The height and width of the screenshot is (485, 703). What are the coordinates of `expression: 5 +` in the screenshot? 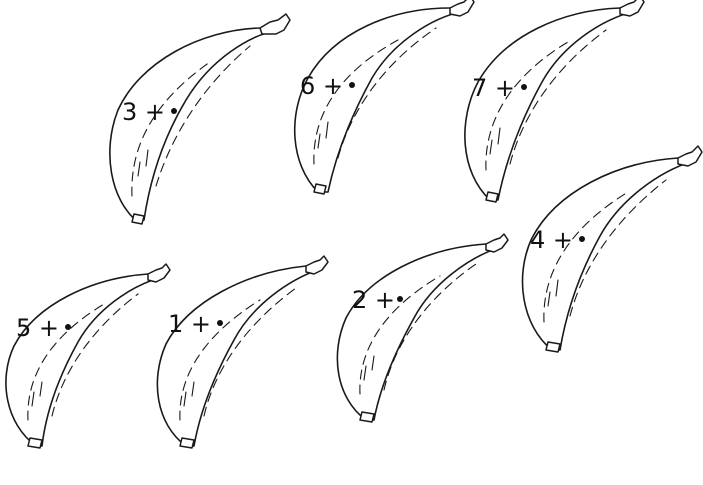 It's located at (44, 328).